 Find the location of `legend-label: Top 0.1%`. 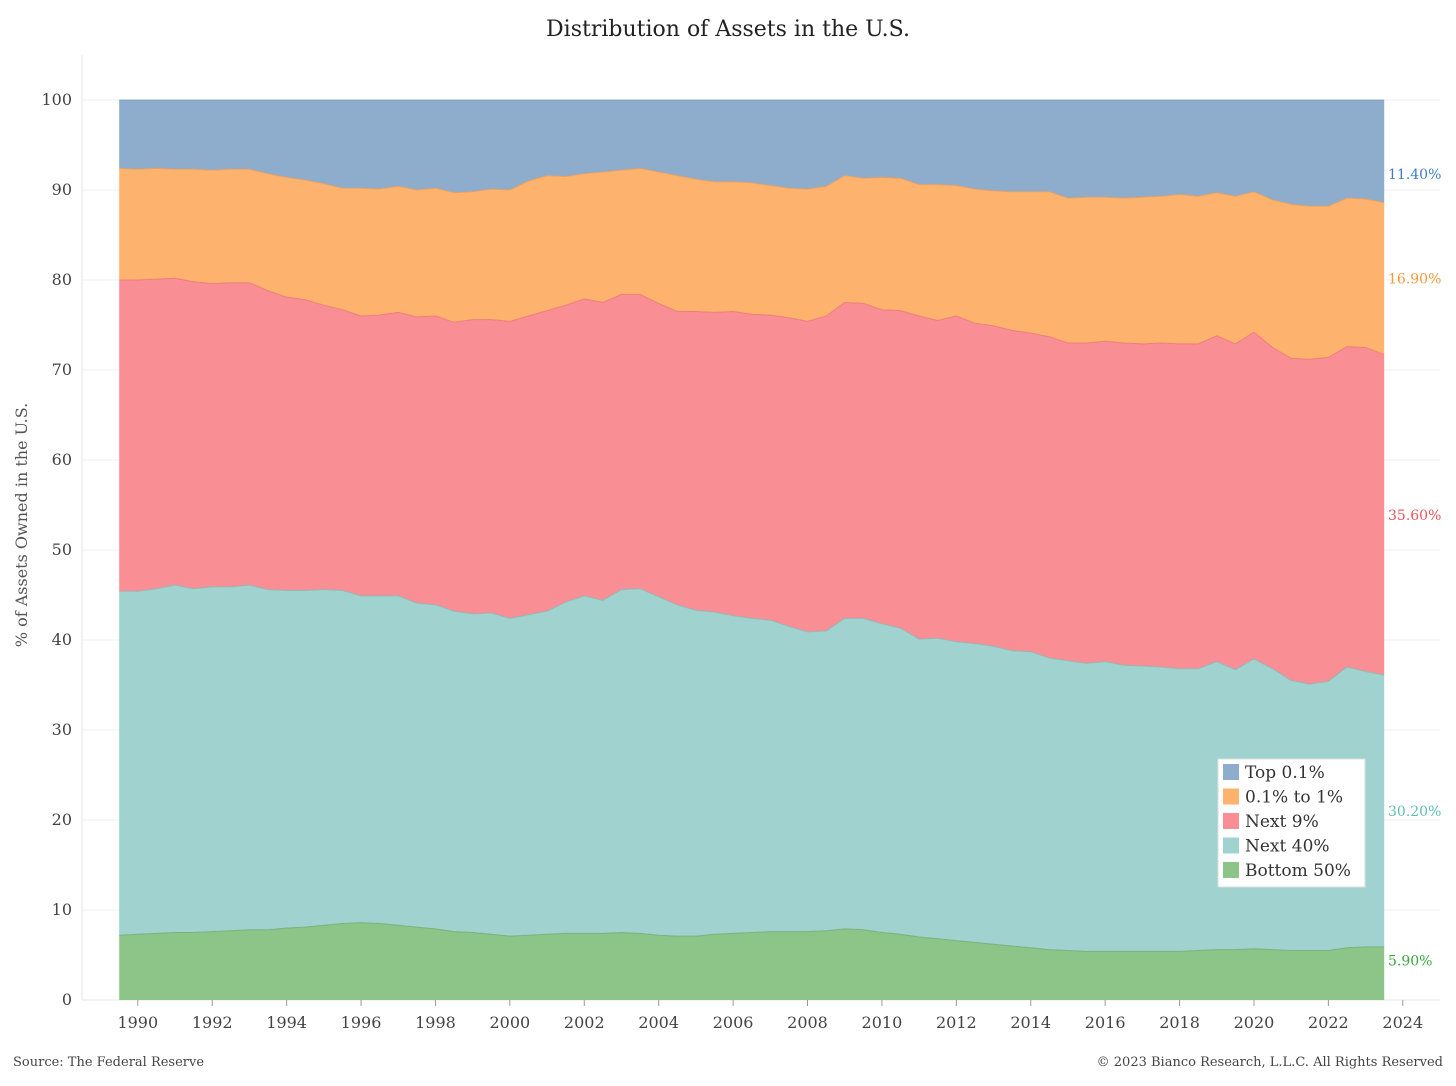

legend-label: Top 0.1% is located at coordinates (1285, 773).